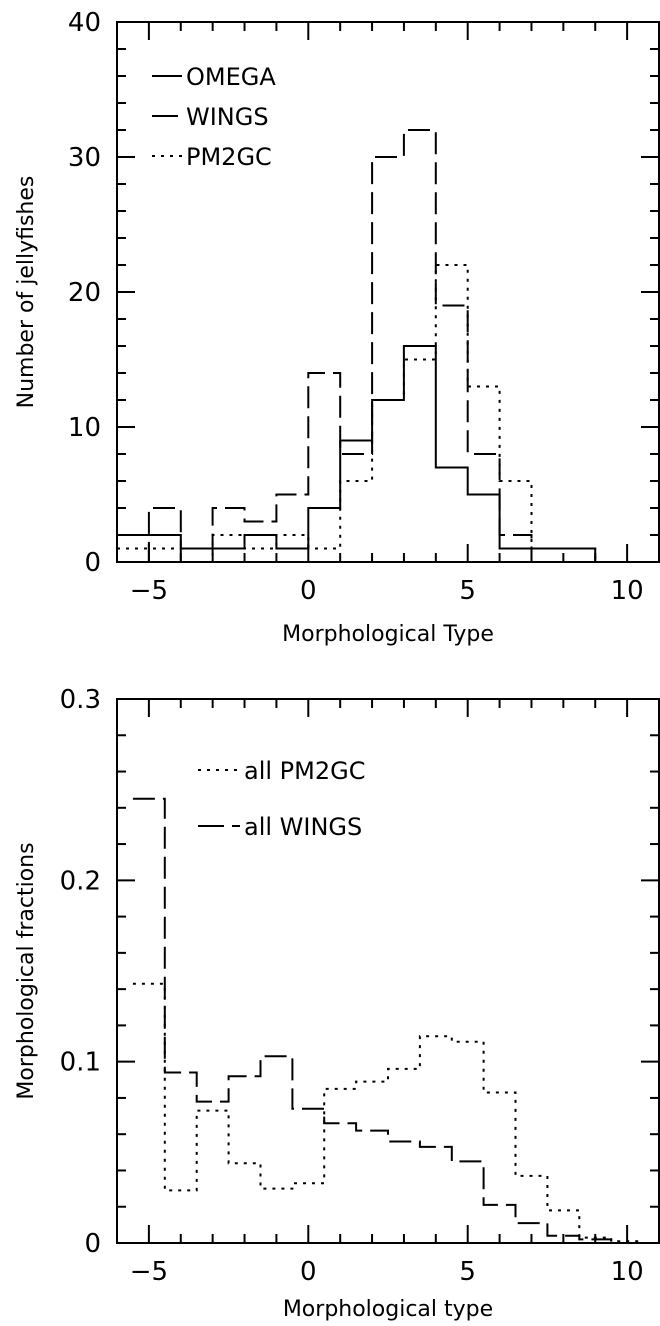  Describe the element at coordinates (84, 23) in the screenshot. I see `y-tick-label: 40` at that location.